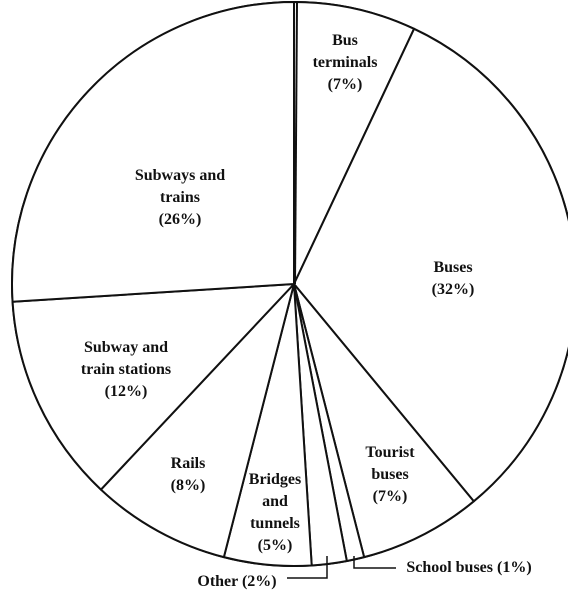  What do you see at coordinates (345, 62) in the screenshot?
I see `slice-label-bus-terminals: Bus terminals (7%)` at bounding box center [345, 62].